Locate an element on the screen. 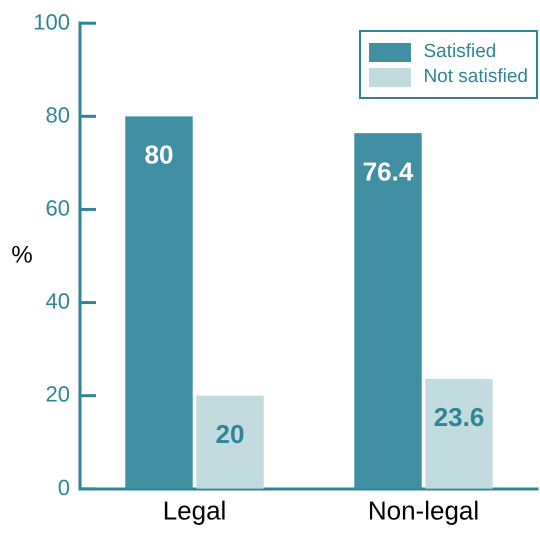 The image size is (540, 536). x-tick-label: Non-legal is located at coordinates (424, 511).